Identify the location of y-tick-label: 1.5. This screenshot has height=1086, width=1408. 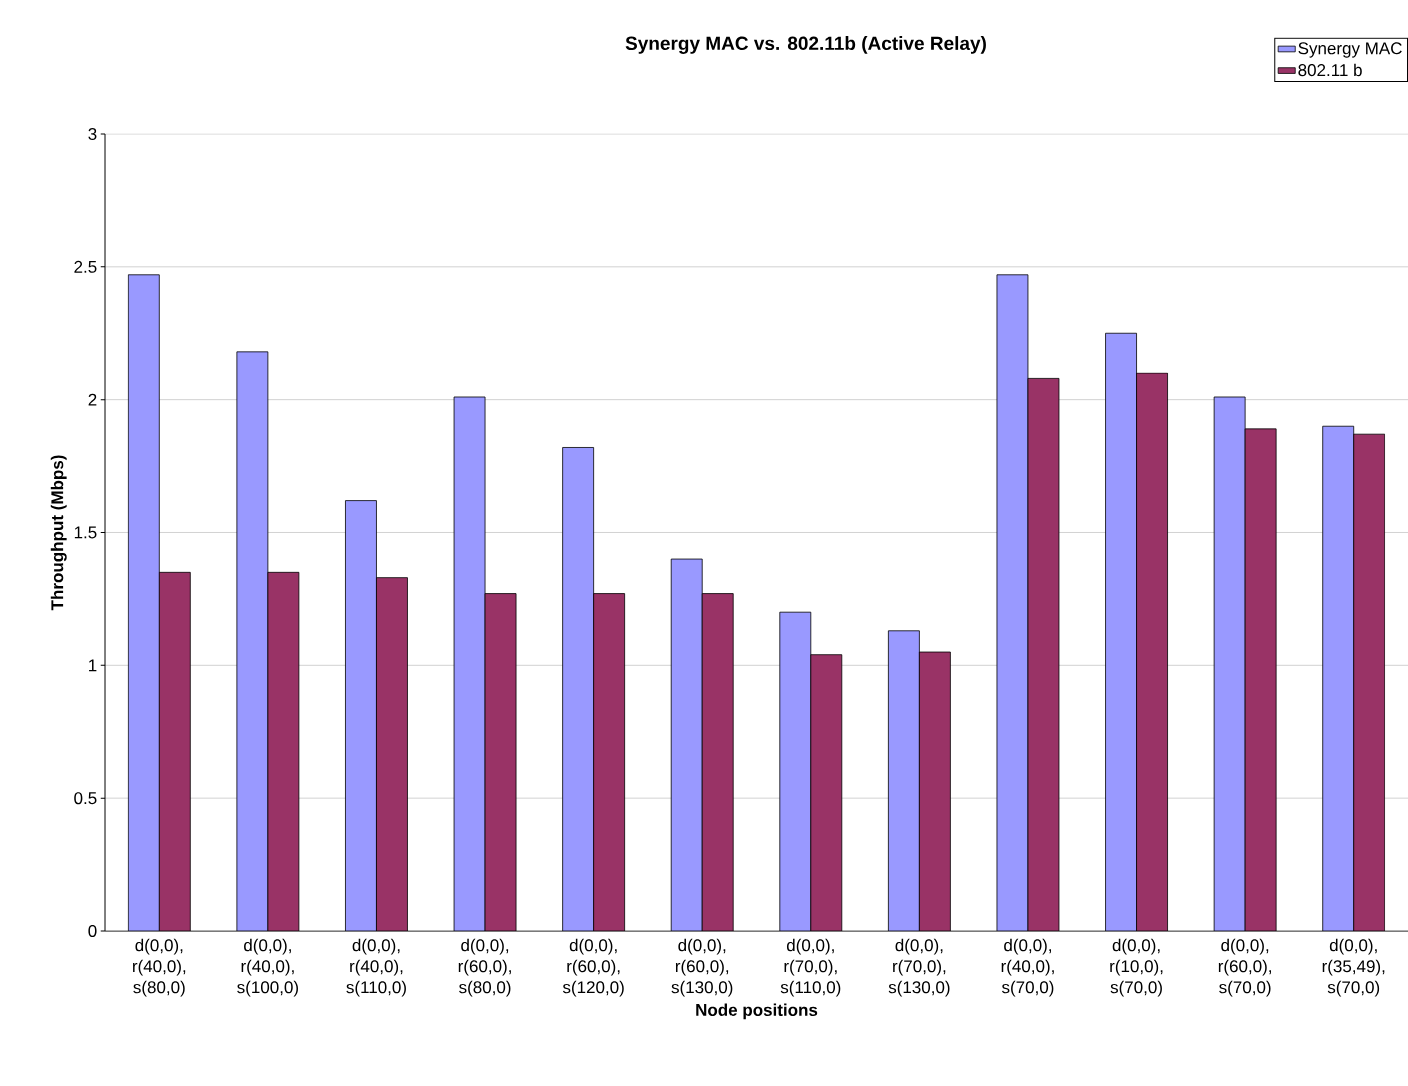
(85, 532).